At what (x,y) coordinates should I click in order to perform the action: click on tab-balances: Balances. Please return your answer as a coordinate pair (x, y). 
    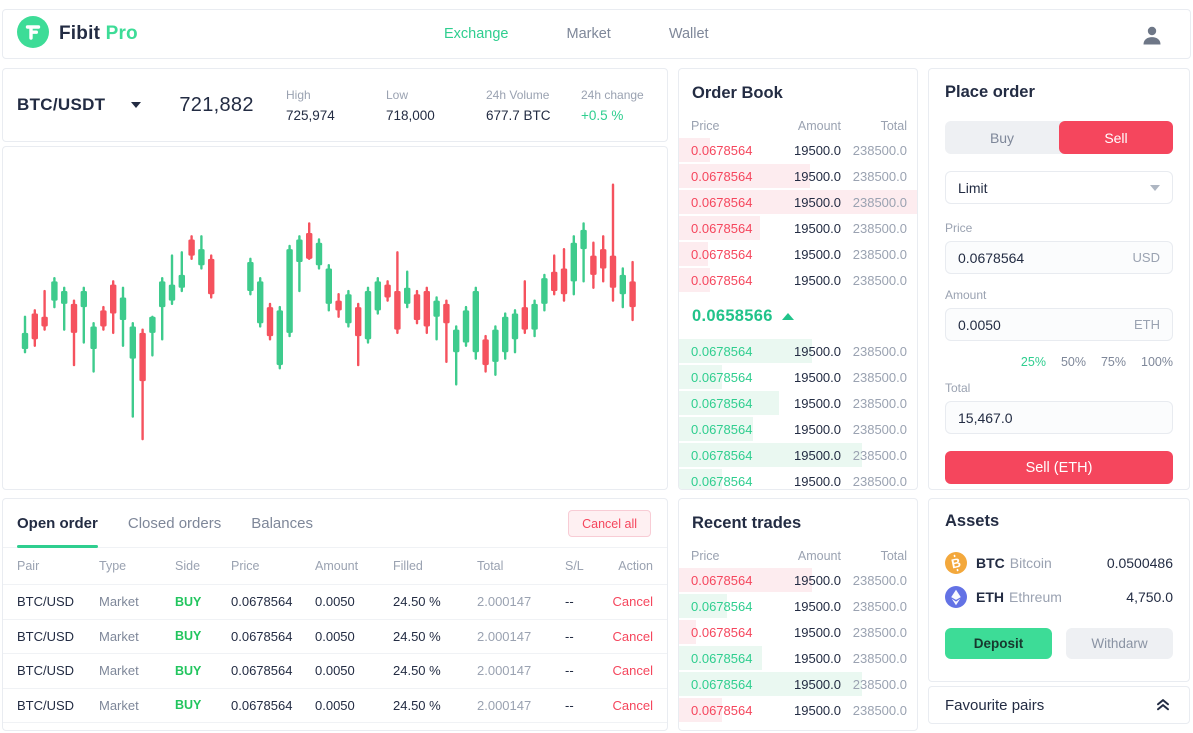
    Looking at the image, I should click on (282, 523).